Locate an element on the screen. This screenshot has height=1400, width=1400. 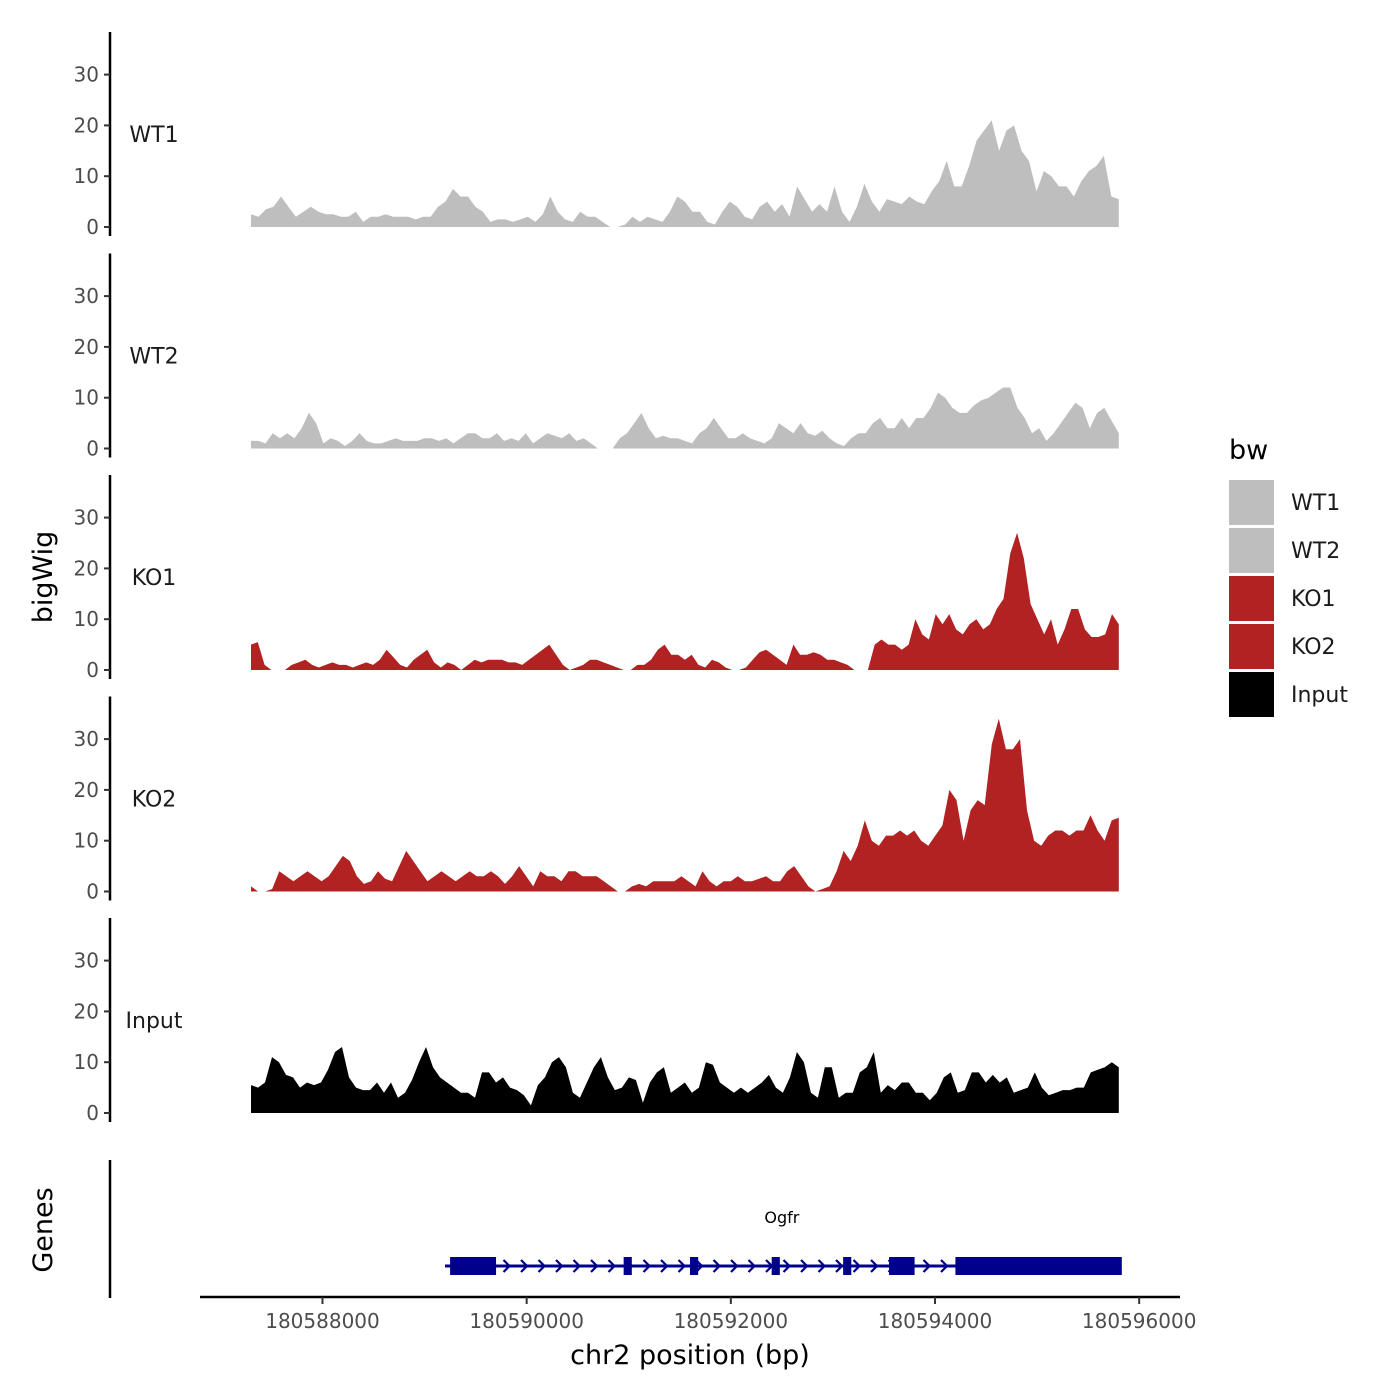
legend: bw WT1 WT2 KO1 KO2 Input is located at coordinates (1288, 576).